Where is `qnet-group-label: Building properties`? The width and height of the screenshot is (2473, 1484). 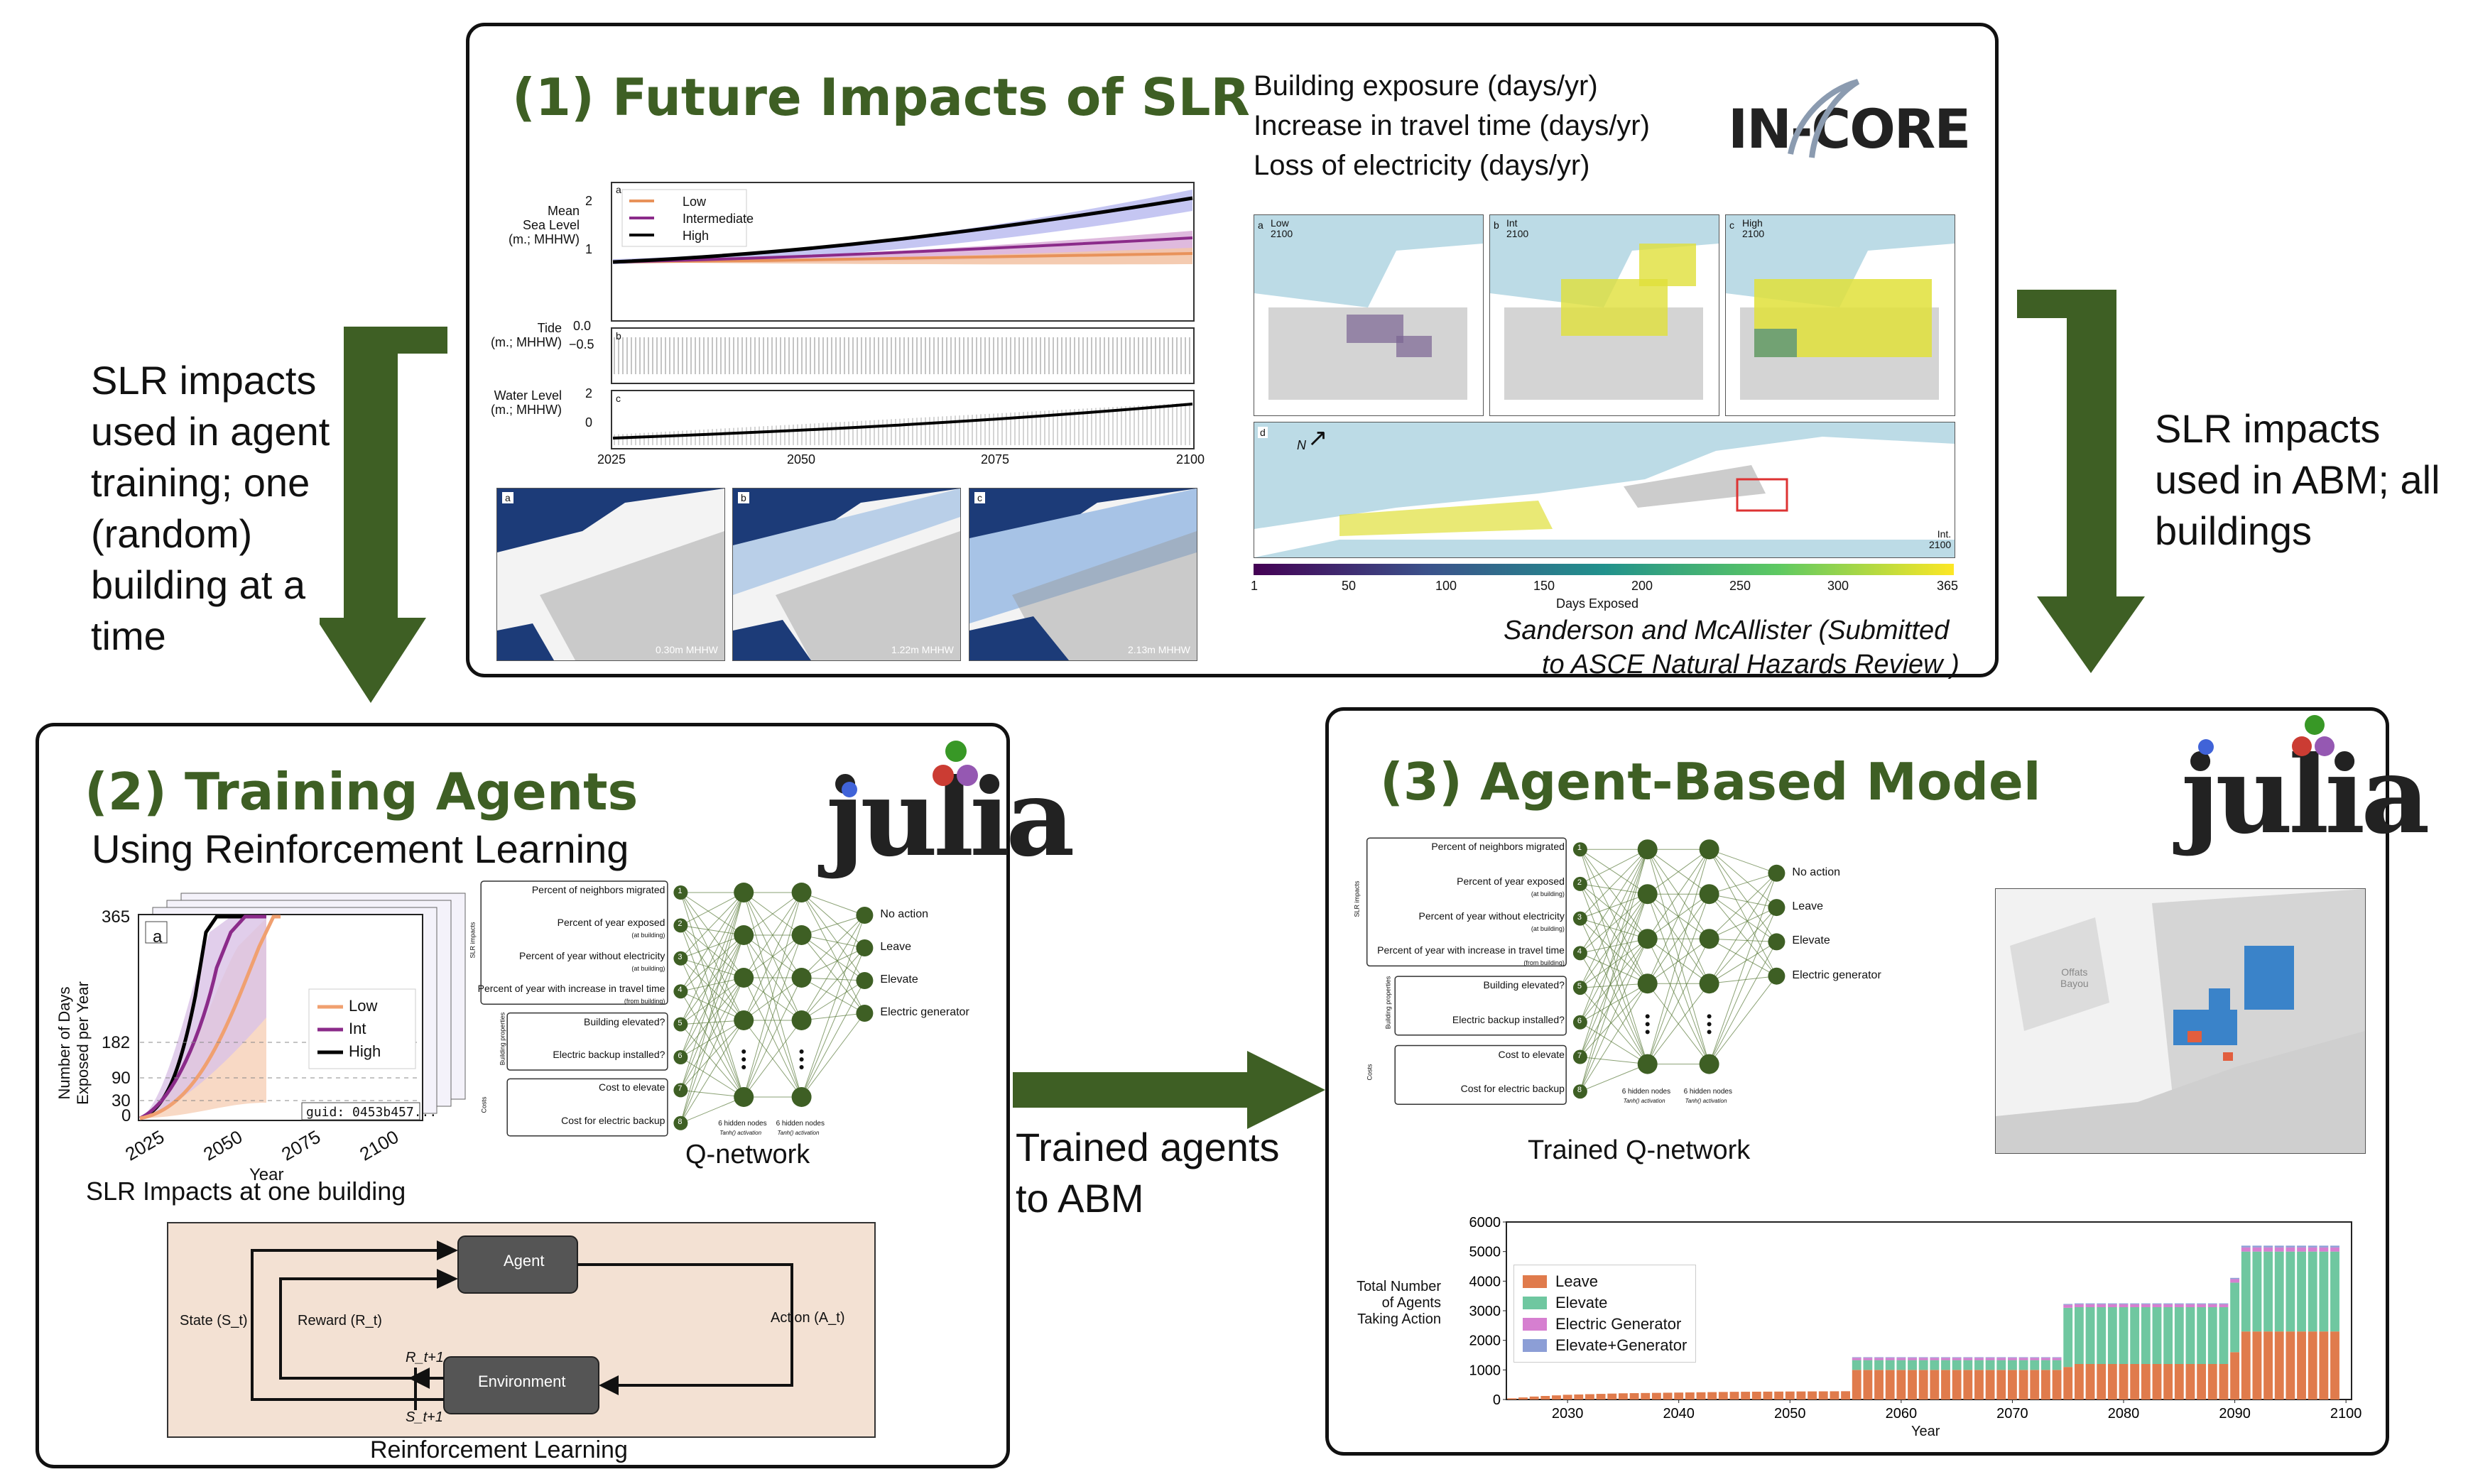
qnet-group-label: Building properties is located at coordinates (1388, 1003).